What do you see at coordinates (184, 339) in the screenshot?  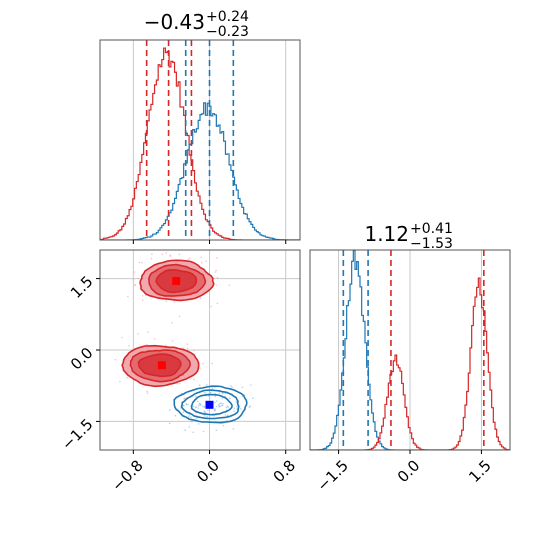 I see `plot-area-bottom-left` at bounding box center [184, 339].